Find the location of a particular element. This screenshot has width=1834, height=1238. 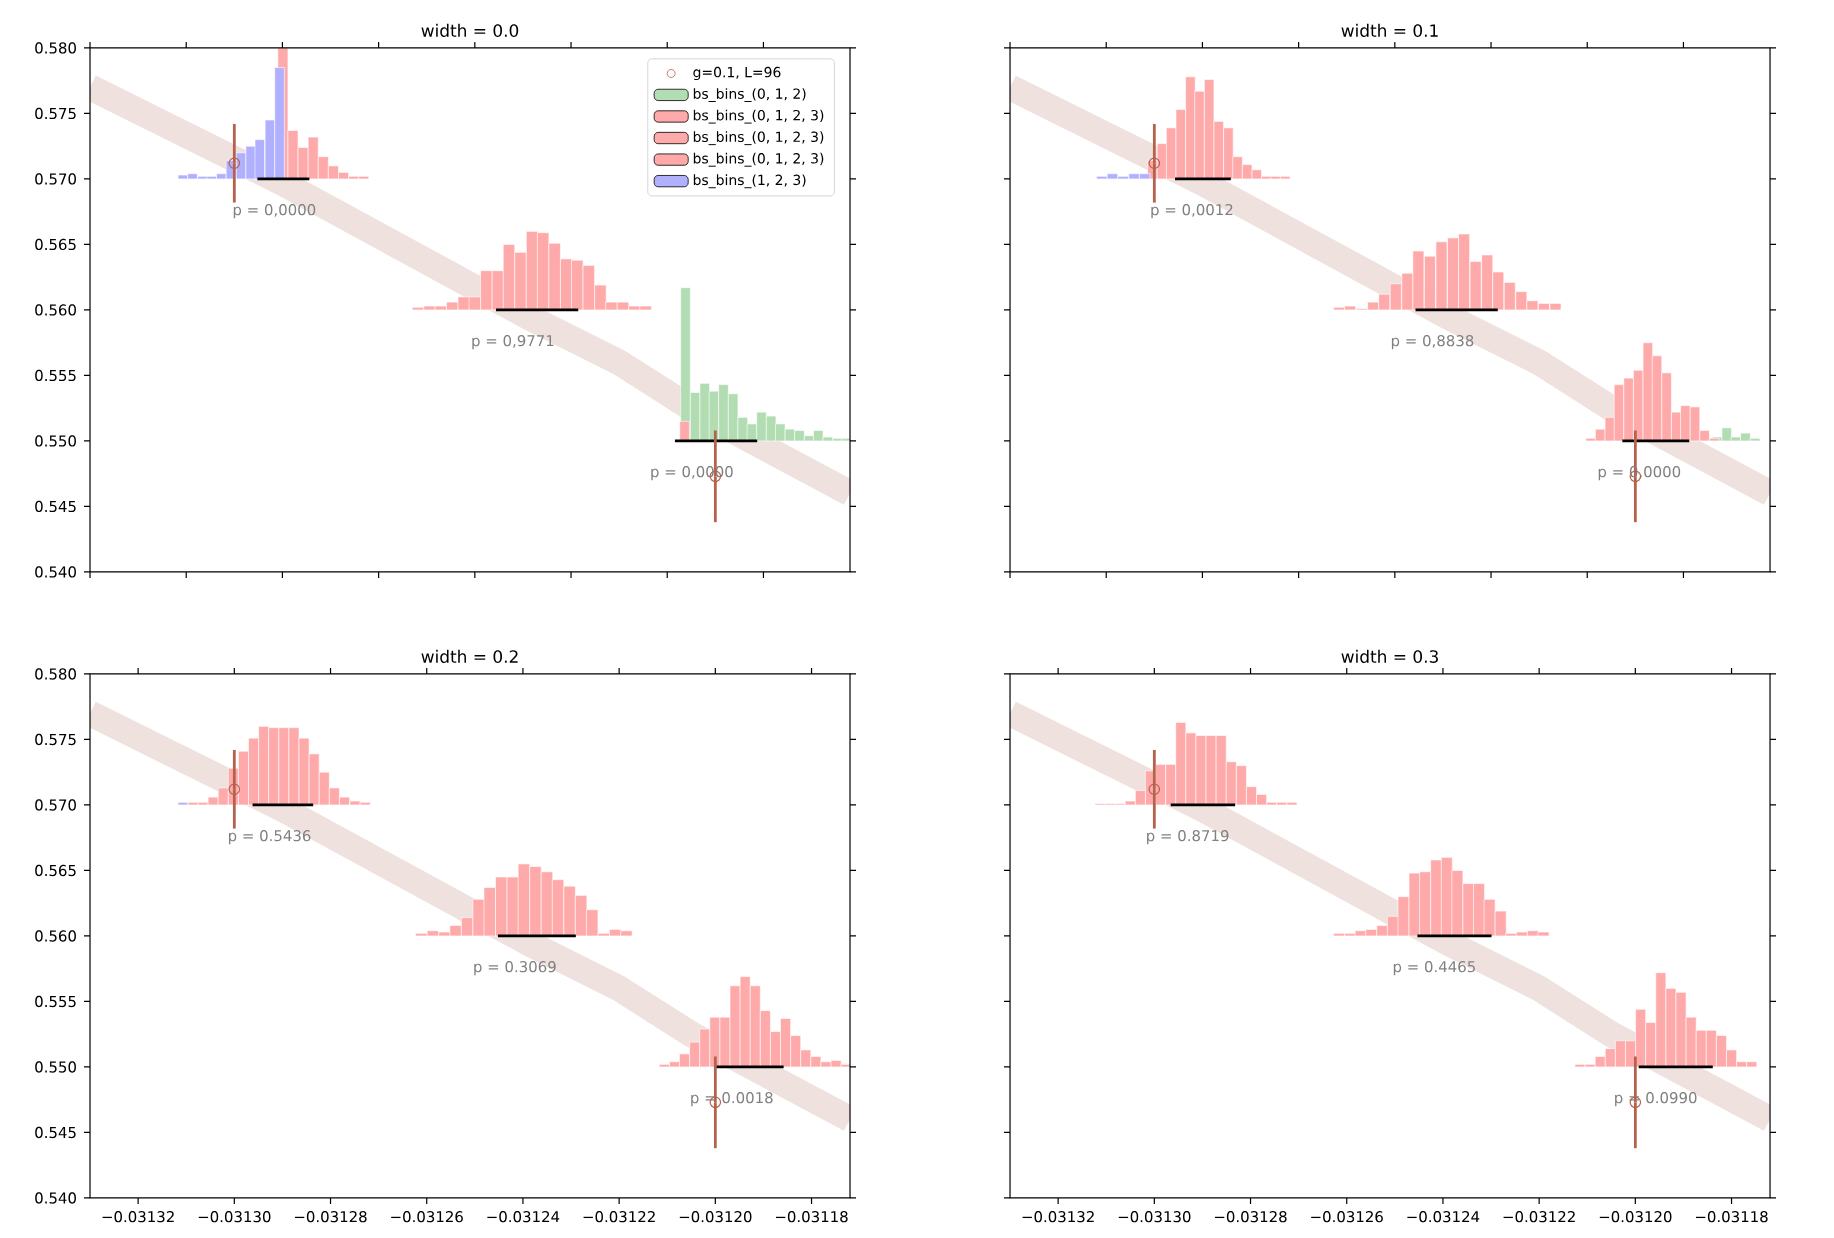

chart-title: width = 0.1 is located at coordinates (1389, 30).